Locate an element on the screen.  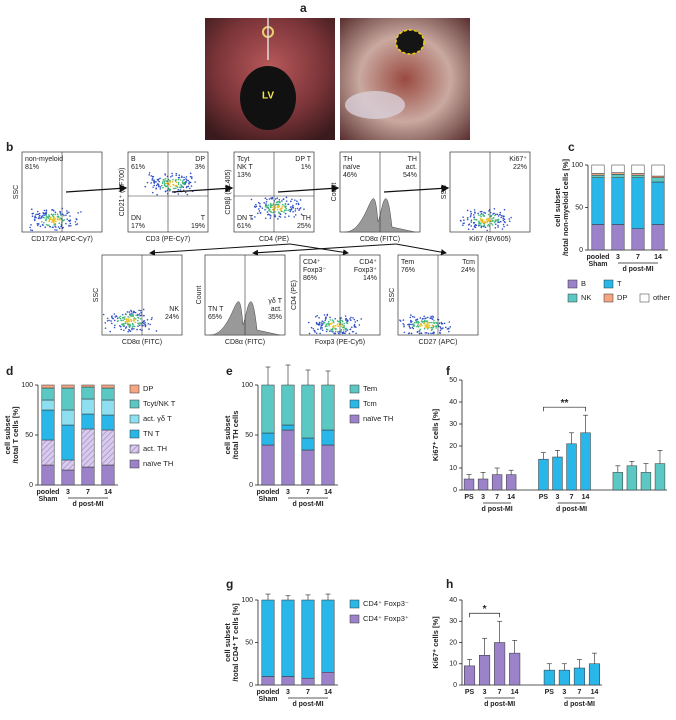
flow-x-label: CD8α (FITC) is located at coordinates (142, 342).